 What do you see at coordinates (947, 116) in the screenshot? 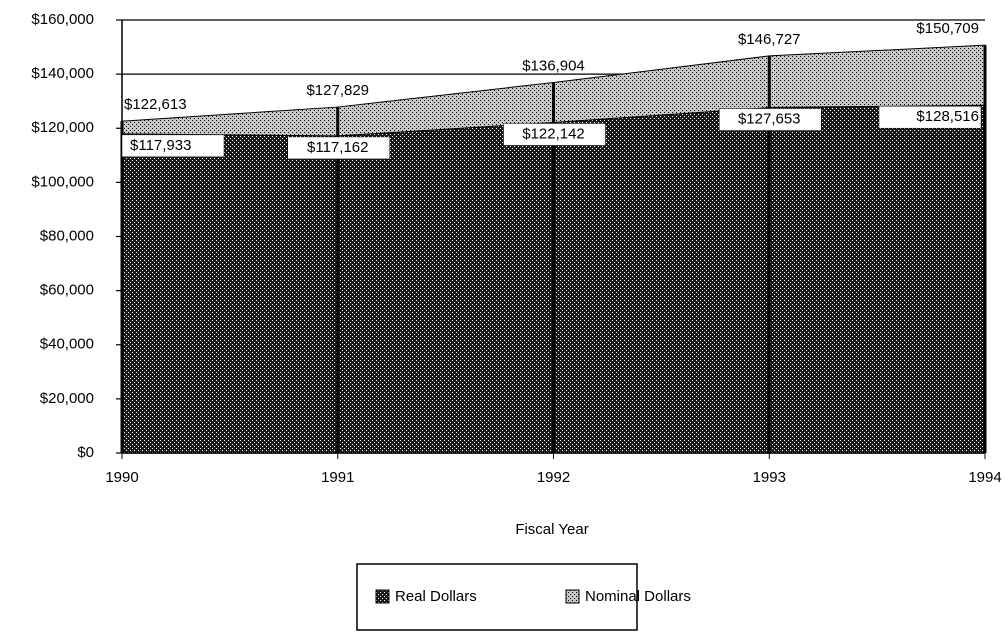
I see `data-label: $128,516` at bounding box center [947, 116].